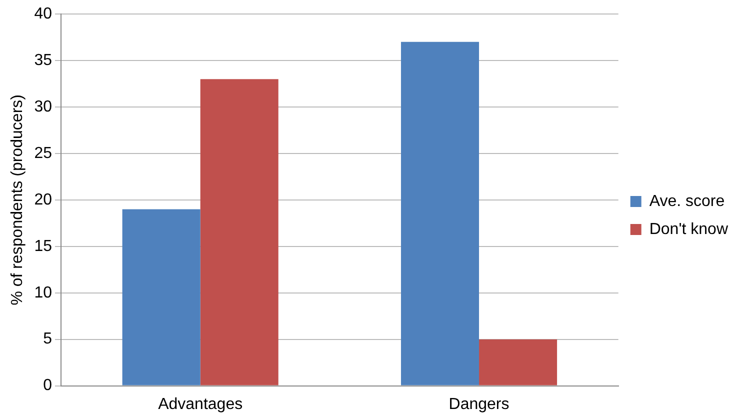 The width and height of the screenshot is (748, 417). What do you see at coordinates (43, 293) in the screenshot?
I see `y-tick-label: 10` at bounding box center [43, 293].